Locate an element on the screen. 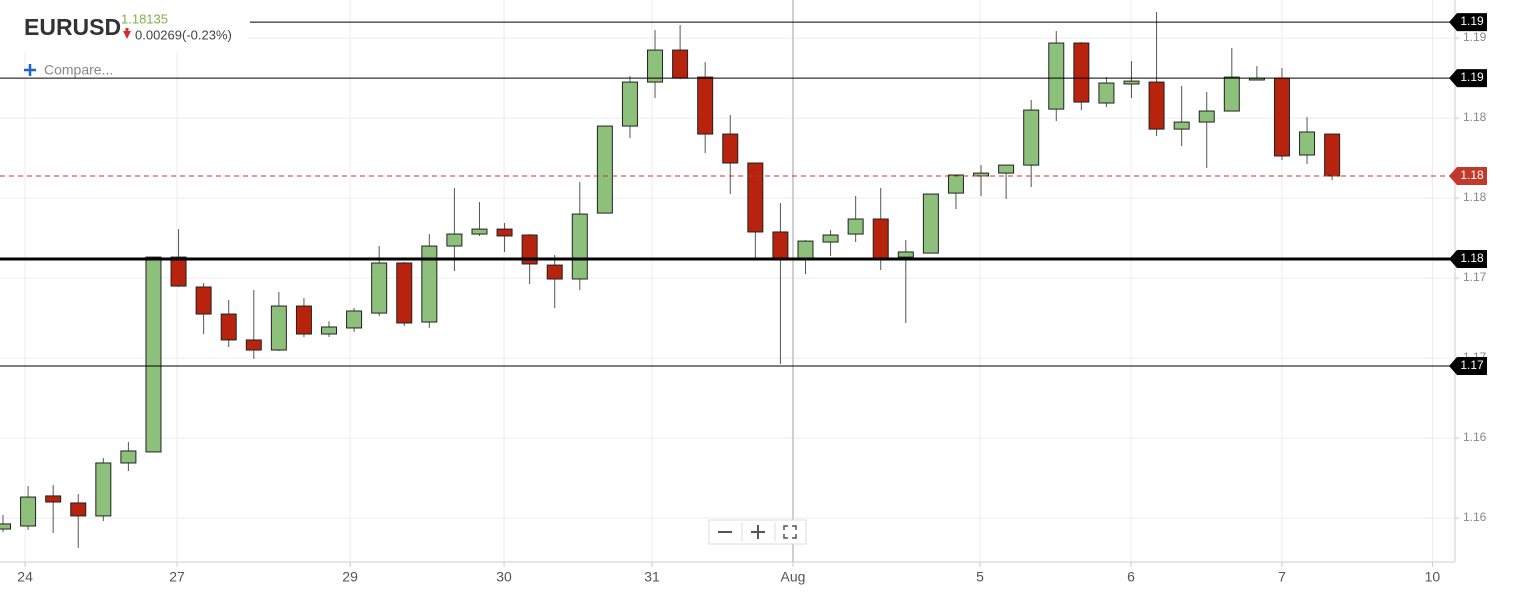 This screenshot has height=599, width=1523. header-bg is located at coordinates (124, 26).